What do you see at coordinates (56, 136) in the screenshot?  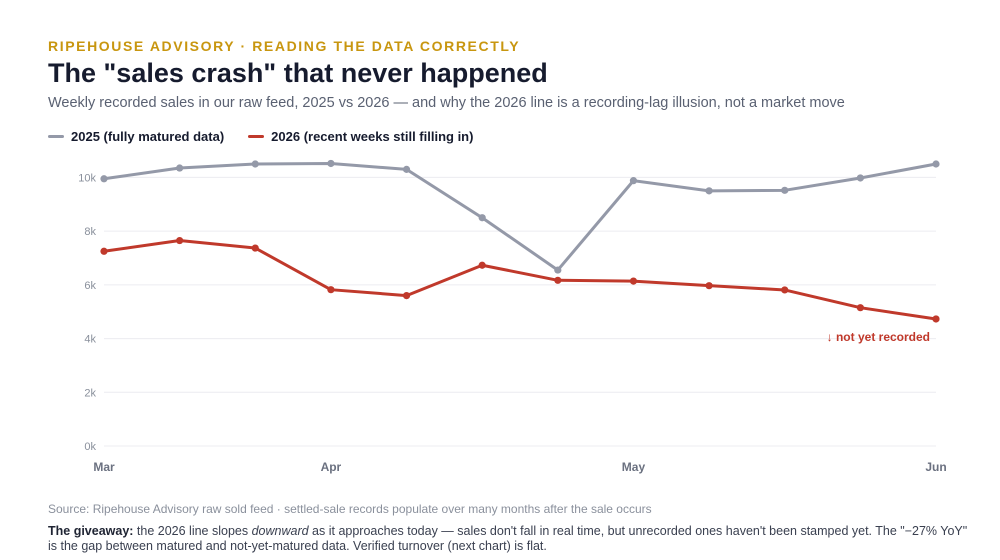 I see `legend-swatch-2025` at bounding box center [56, 136].